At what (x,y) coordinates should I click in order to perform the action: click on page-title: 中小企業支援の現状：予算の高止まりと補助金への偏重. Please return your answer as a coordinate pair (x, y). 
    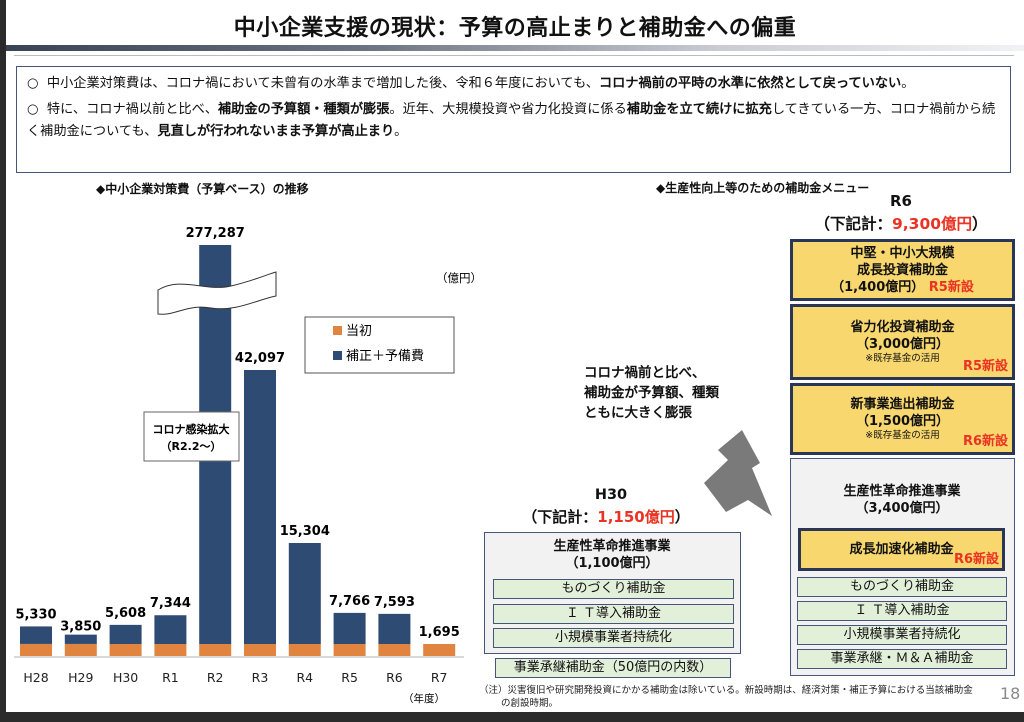
    Looking at the image, I should click on (515, 28).